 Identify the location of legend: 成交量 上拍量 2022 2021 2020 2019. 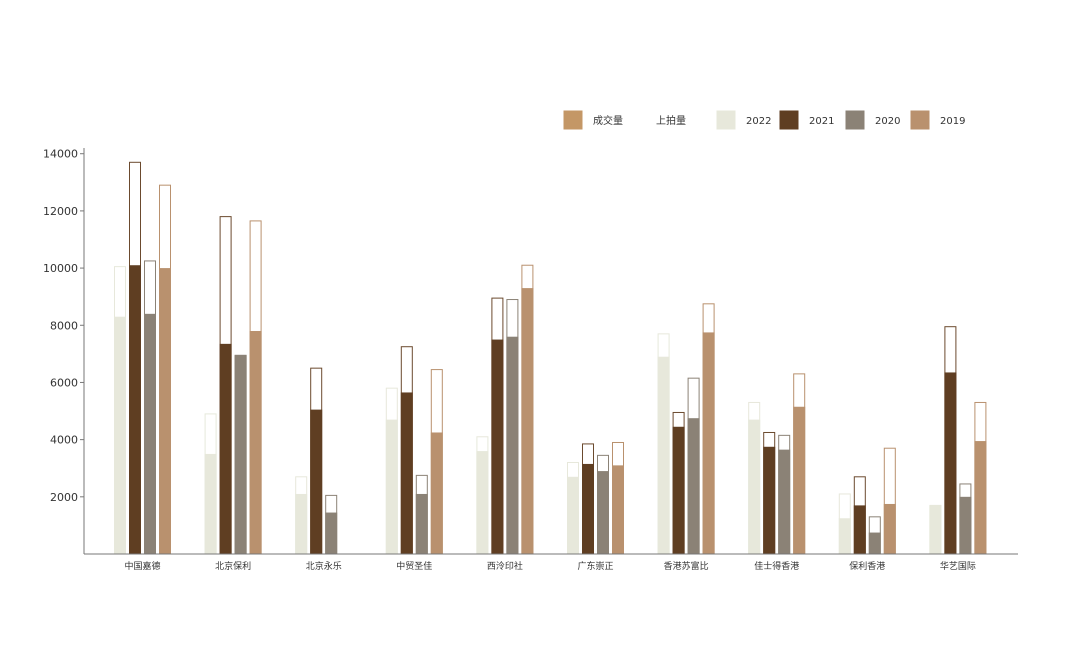
(764, 120).